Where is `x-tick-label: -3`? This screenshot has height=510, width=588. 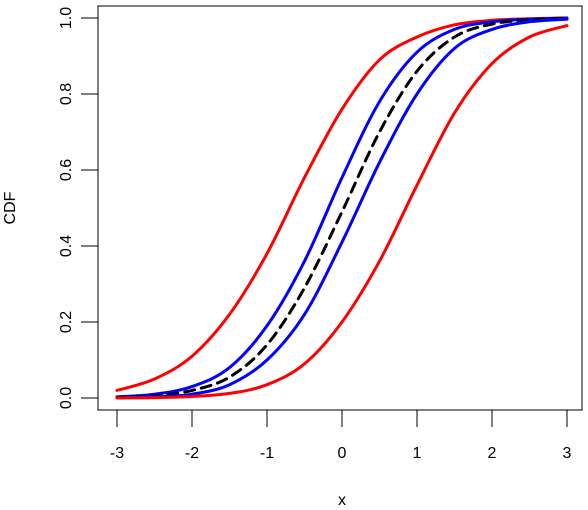
x-tick-label: -3 is located at coordinates (117, 453).